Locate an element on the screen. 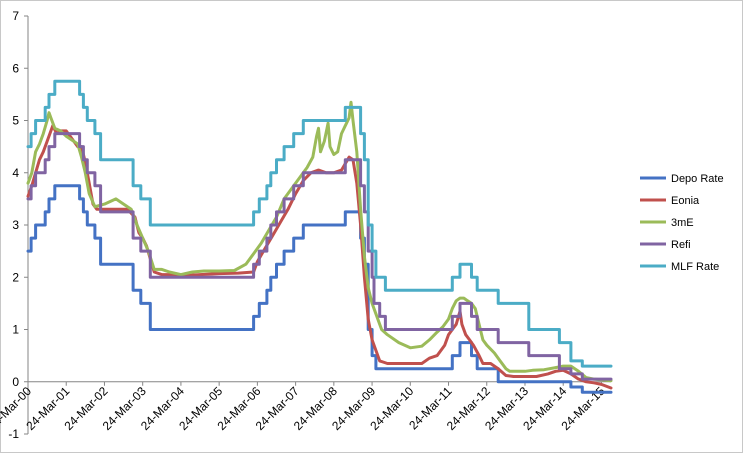 This screenshot has width=743, height=453. y-tick-label: 7 is located at coordinates (15, 16).